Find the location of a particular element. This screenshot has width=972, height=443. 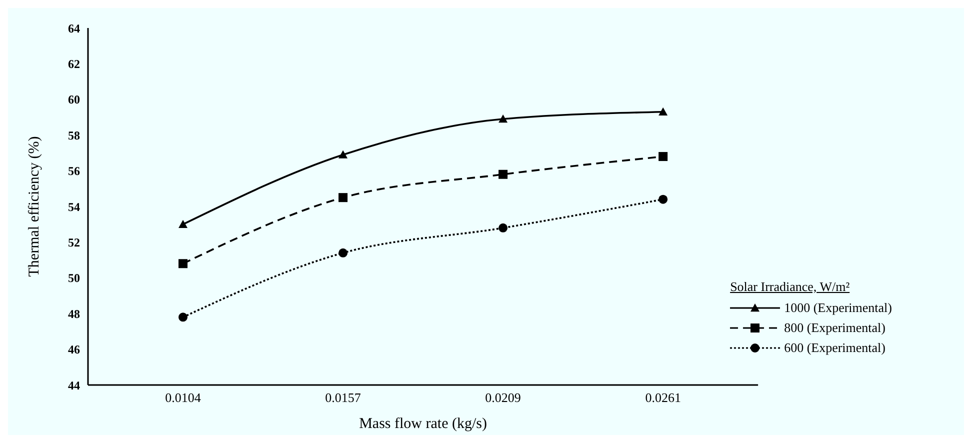

y-tick-label: 54 is located at coordinates (74, 207).